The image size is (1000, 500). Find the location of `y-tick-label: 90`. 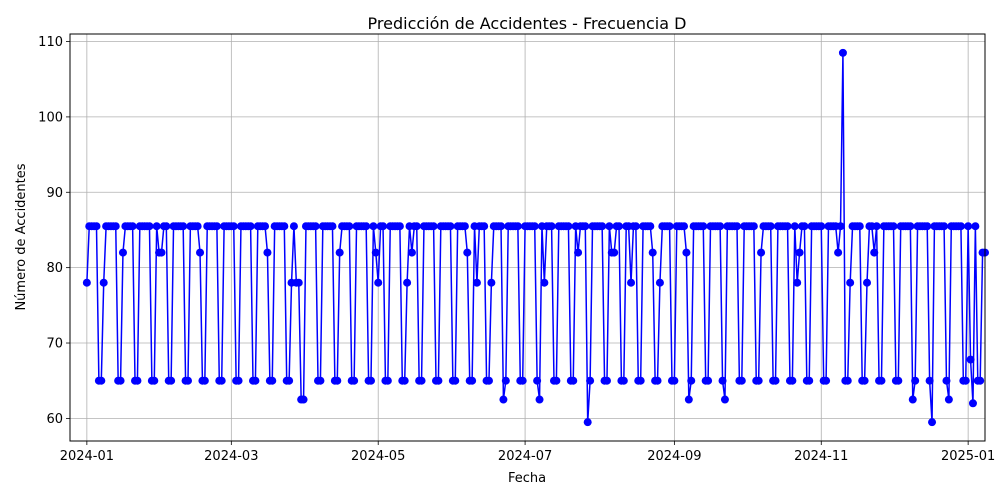

y-tick-label: 90 is located at coordinates (54, 193).